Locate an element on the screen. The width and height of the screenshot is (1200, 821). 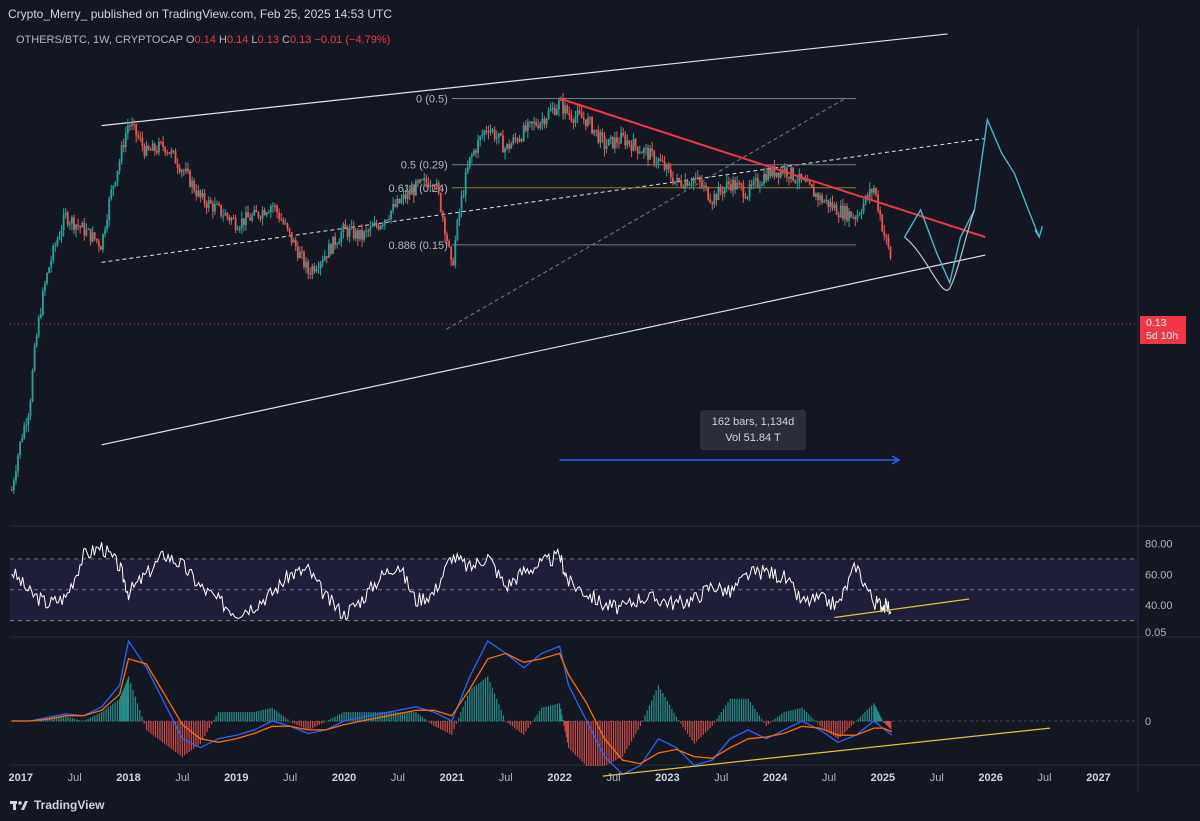
rsi-band-fill is located at coordinates (574, 589).